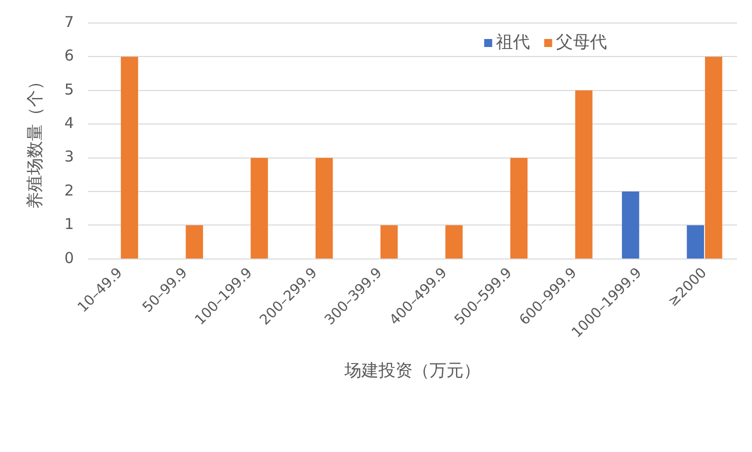 Image resolution: width=752 pixels, height=452 pixels. Describe the element at coordinates (411, 371) in the screenshot. I see `x-axis-title: 场建投资（万元）` at that location.